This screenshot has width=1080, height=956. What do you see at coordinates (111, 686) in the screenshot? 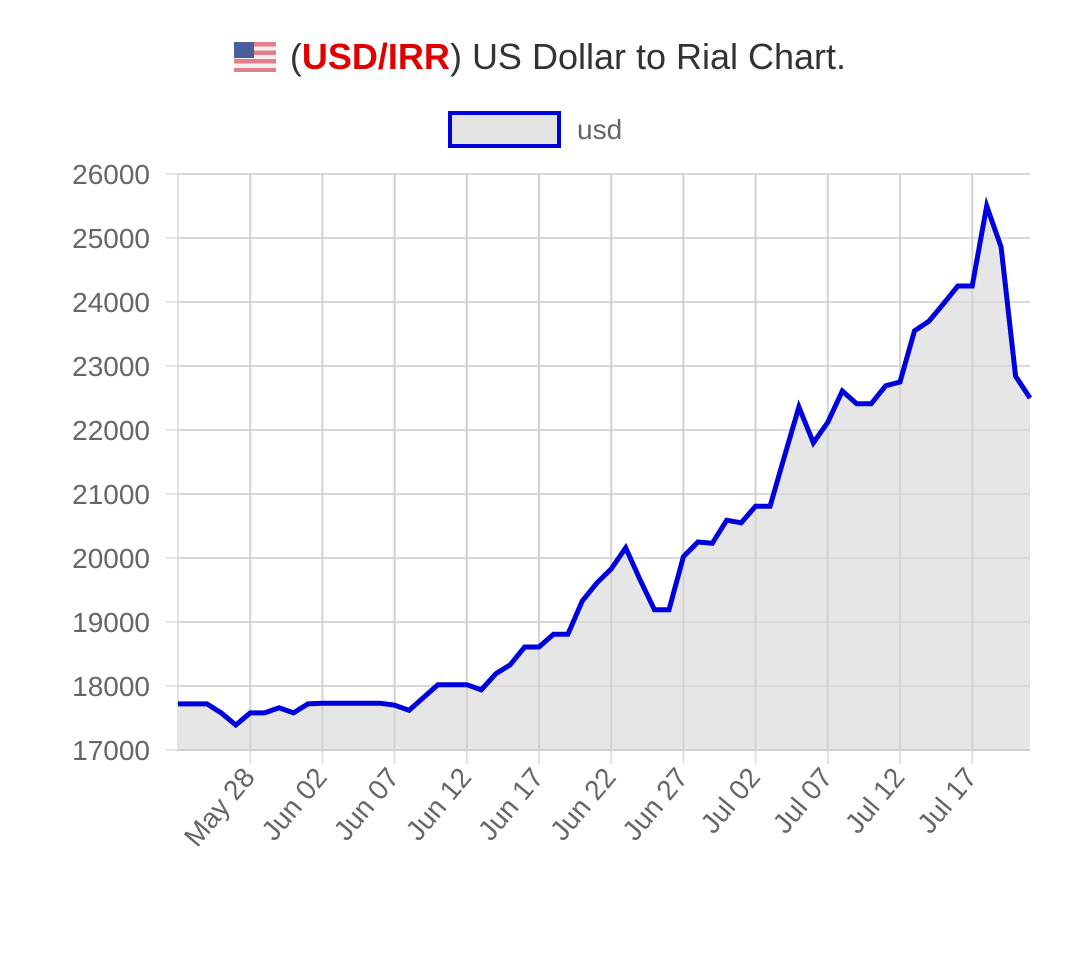
I see `y-tick-label: 18000` at bounding box center [111, 686].